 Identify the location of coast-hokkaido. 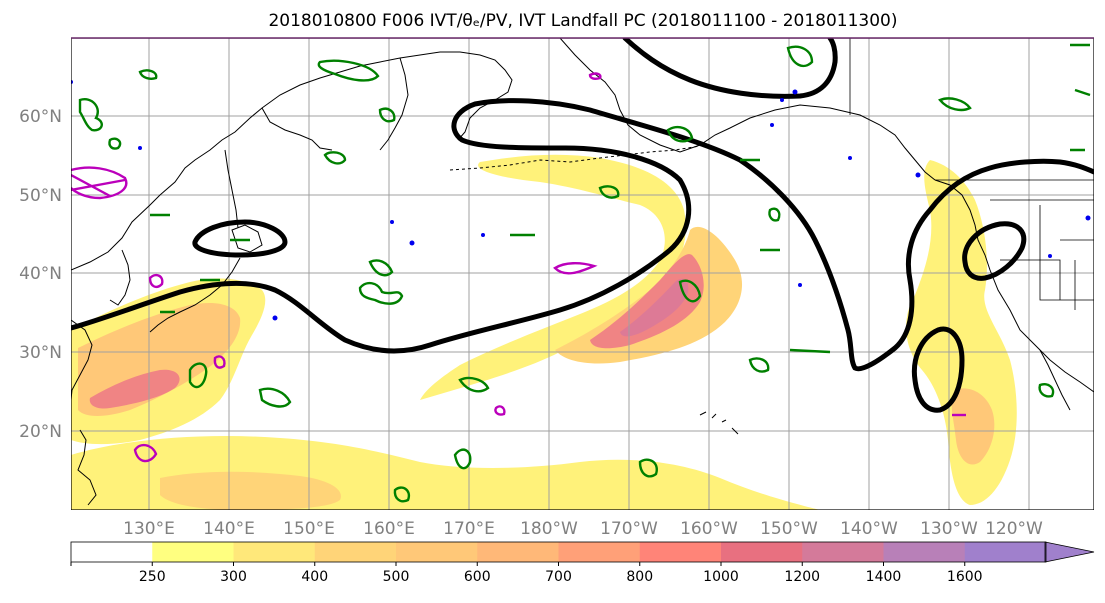
(247, 238).